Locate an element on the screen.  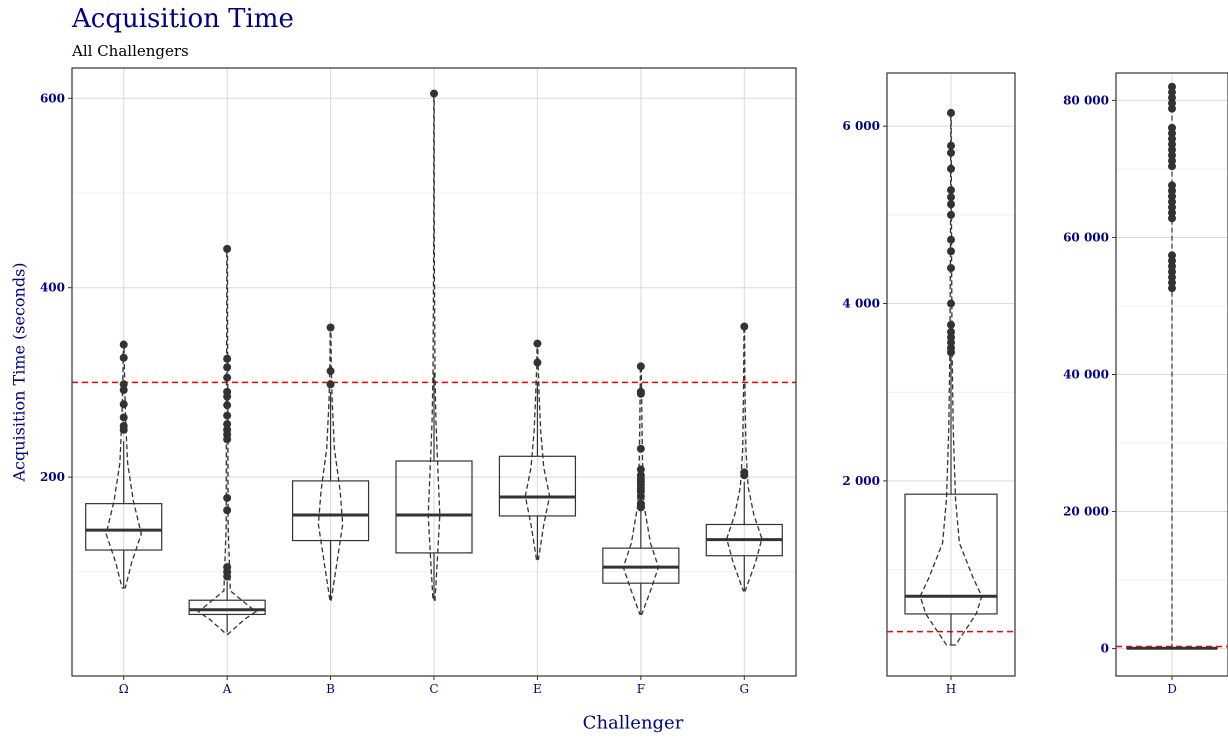
y-tick-label: 20 000 is located at coordinates (1086, 512).